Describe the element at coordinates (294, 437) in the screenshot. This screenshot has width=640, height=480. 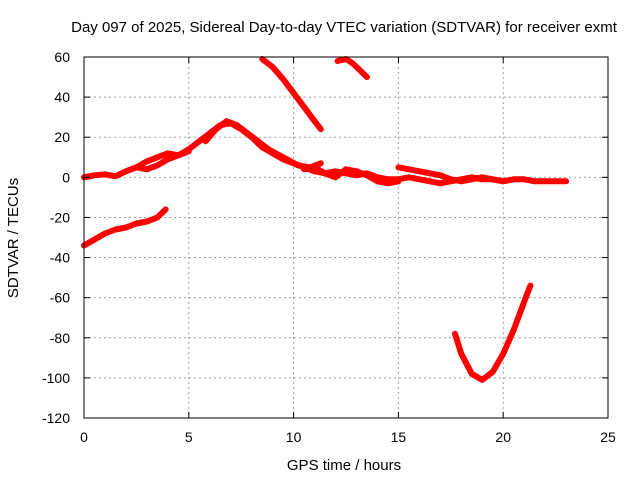
I see `x-tick-label: 10` at that location.